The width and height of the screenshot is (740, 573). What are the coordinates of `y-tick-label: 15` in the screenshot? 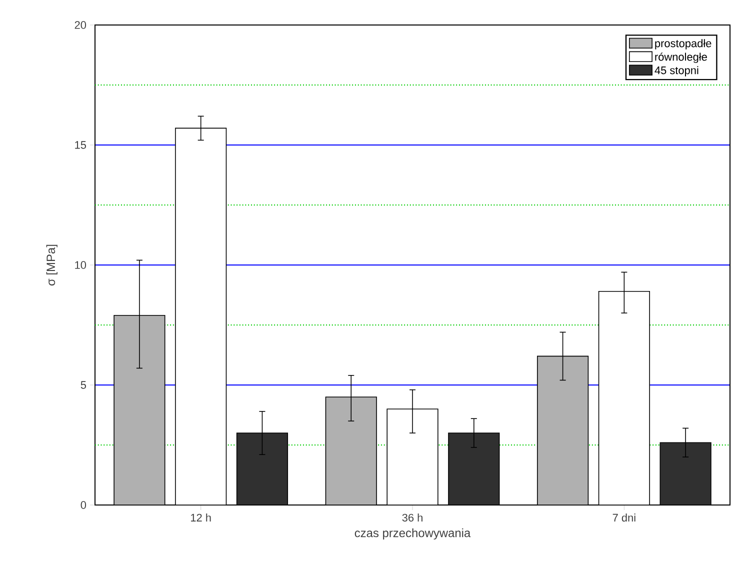 It's located at (80, 145).